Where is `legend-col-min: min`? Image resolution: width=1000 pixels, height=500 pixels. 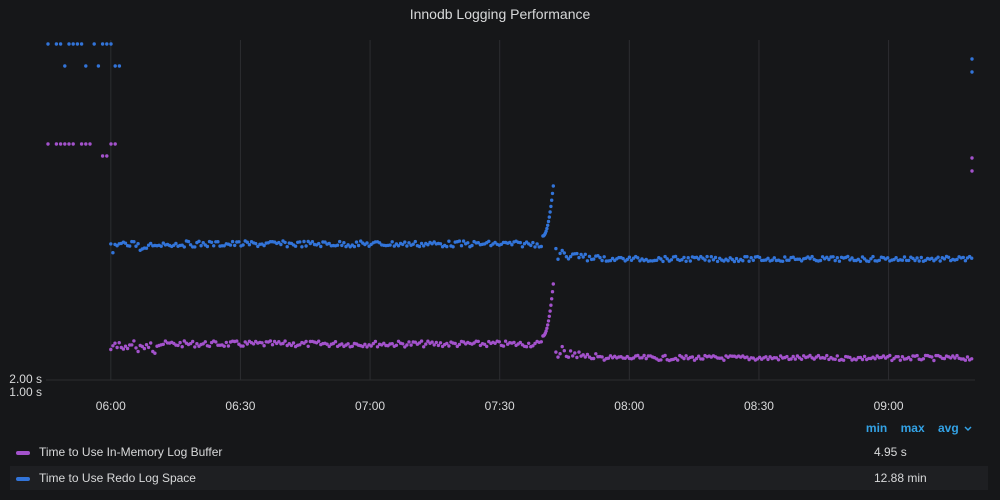 legend-col-min: min is located at coordinates (876, 428).